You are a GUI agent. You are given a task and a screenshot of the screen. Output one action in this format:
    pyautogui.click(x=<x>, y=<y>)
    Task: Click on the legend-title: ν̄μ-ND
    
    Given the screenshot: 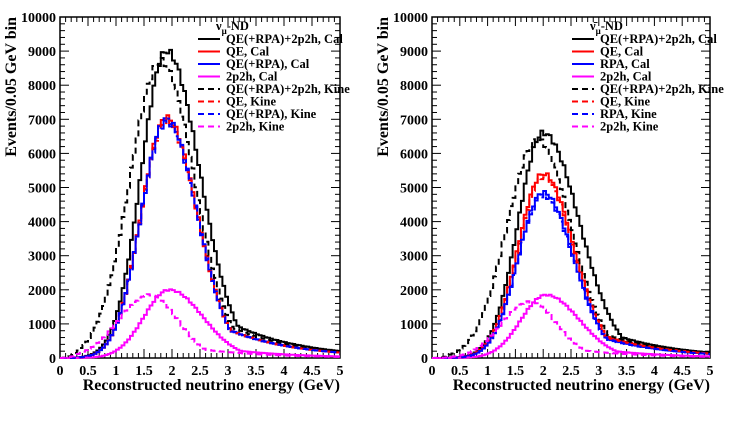 What is the action you would take?
    pyautogui.click(x=606, y=27)
    